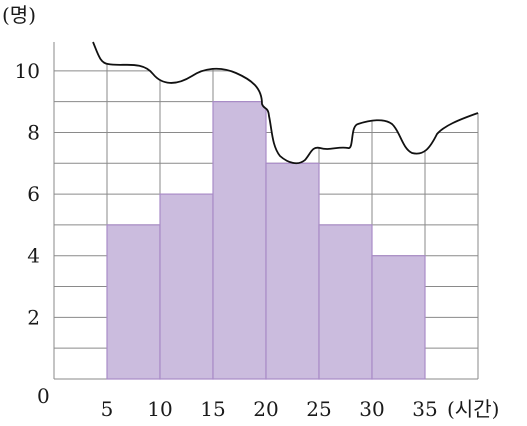  What do you see at coordinates (27, 71) in the screenshot?
I see `y-tick-label: 10` at bounding box center [27, 71].